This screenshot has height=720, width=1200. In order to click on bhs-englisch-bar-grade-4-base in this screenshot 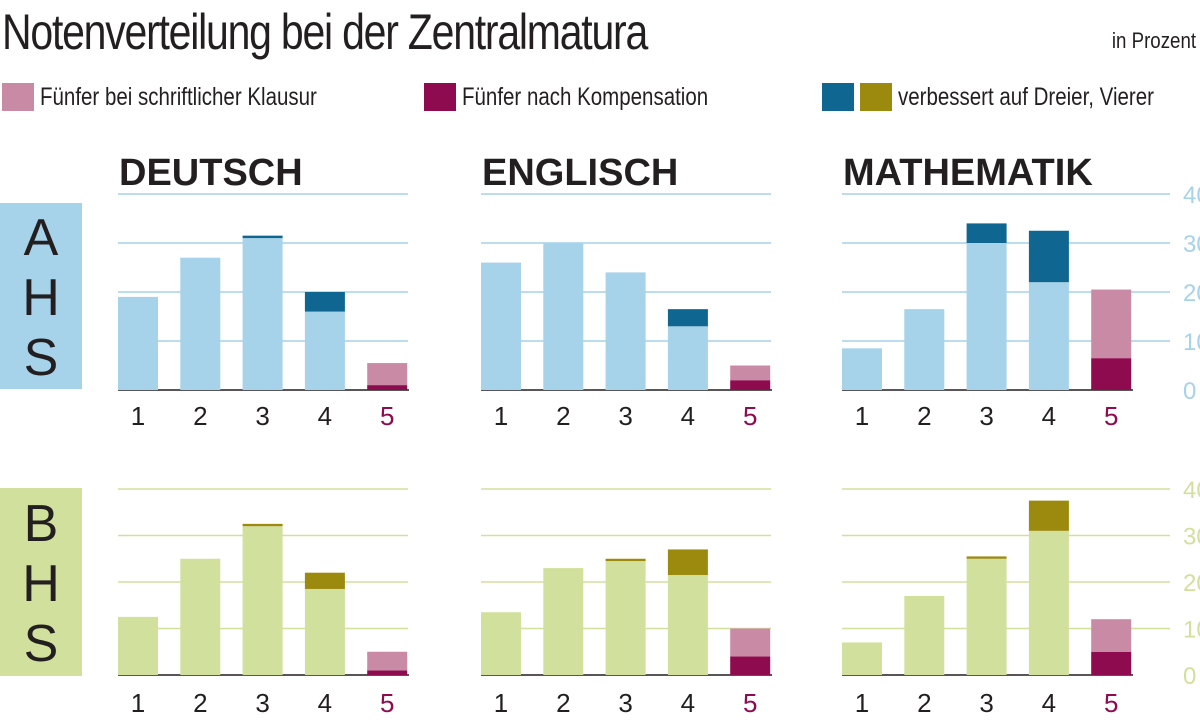, I will do `click(687, 625)`.